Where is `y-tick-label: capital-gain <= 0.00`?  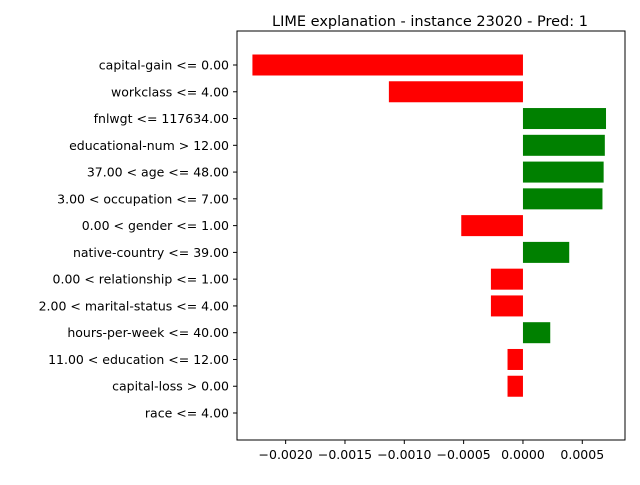
y-tick-label: capital-gain <= 0.00 is located at coordinates (164, 65).